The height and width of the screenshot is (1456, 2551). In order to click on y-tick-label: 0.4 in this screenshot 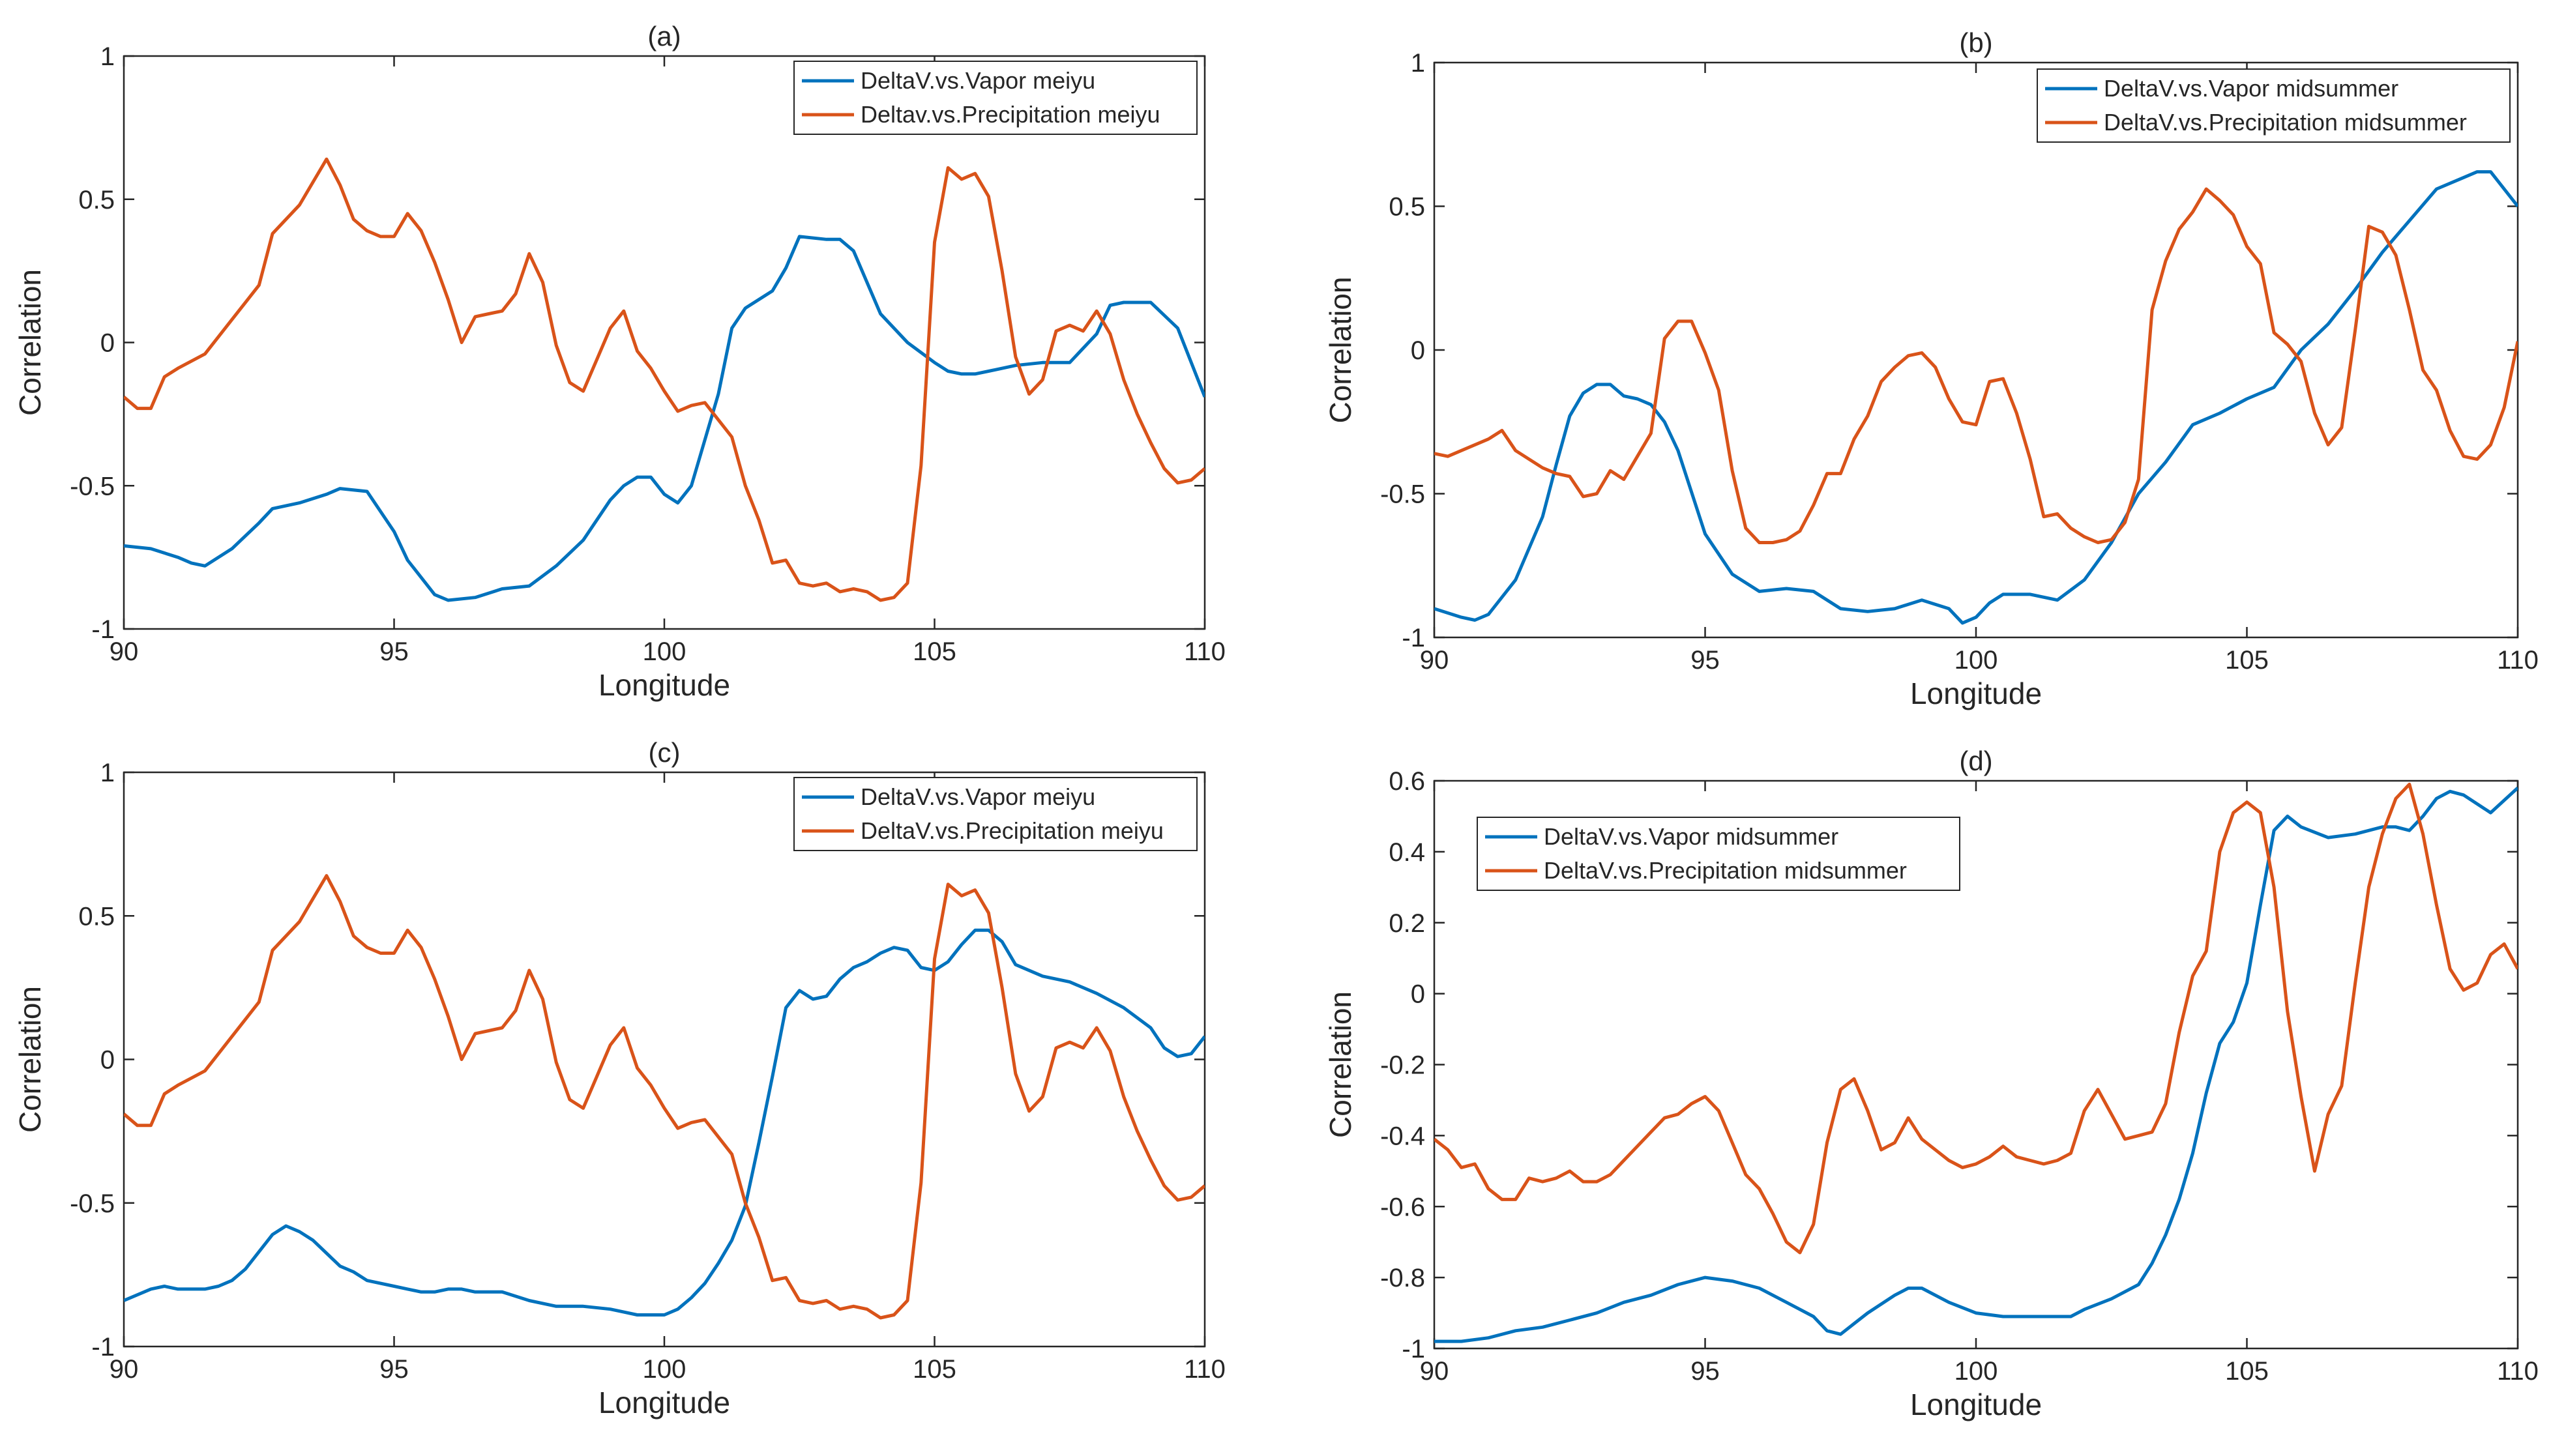, I will do `click(1407, 853)`.